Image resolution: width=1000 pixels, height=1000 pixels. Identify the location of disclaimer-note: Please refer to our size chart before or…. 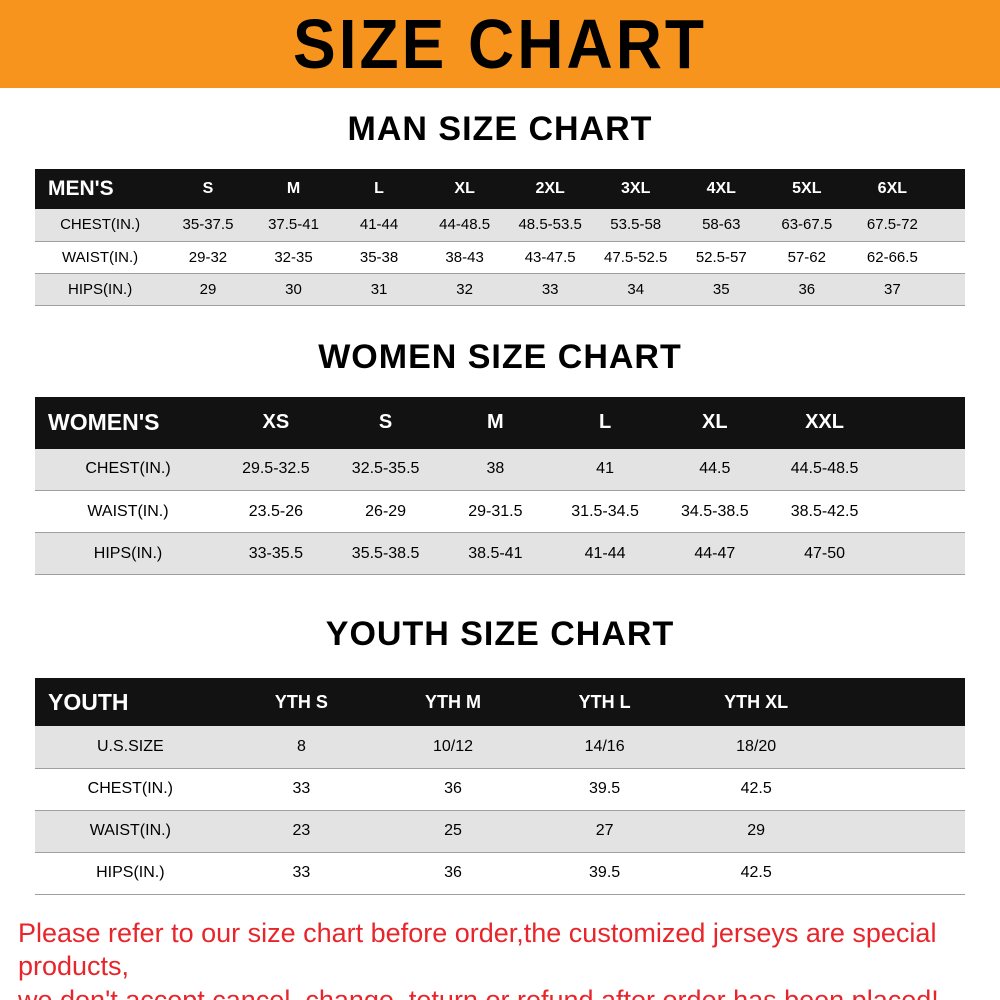
(500, 958).